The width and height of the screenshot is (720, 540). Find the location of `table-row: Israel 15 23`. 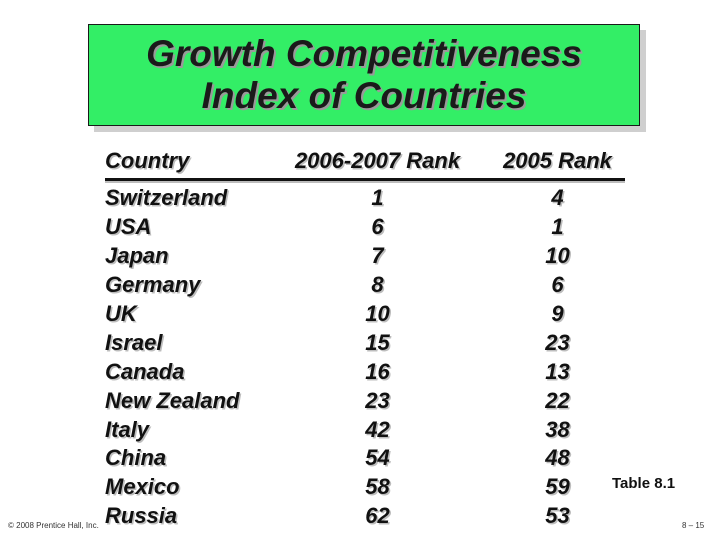

table-row: Israel 15 23 is located at coordinates (365, 342).